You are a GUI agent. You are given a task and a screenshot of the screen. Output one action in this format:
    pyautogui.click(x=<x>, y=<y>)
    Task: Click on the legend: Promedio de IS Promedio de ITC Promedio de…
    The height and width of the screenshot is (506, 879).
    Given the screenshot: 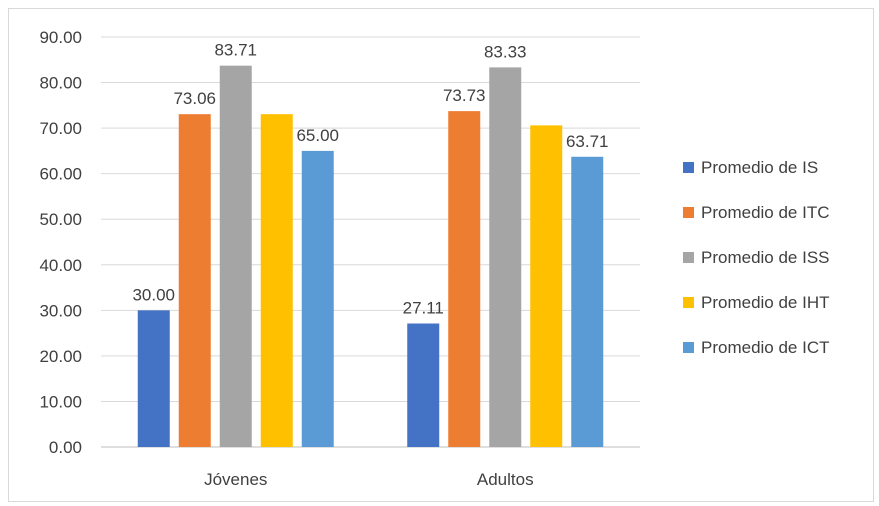 What is the action you would take?
    pyautogui.click(x=756, y=257)
    